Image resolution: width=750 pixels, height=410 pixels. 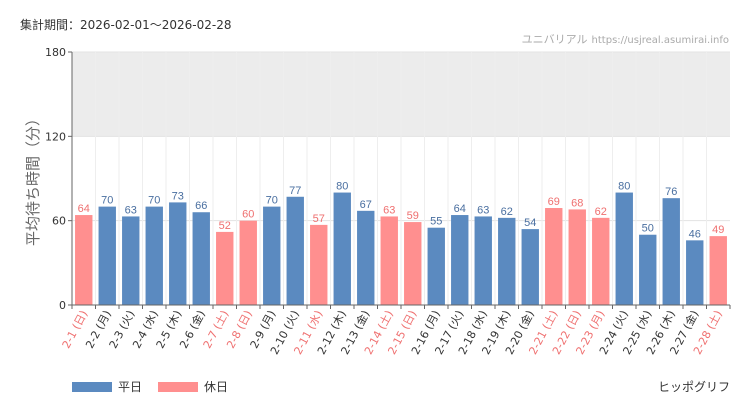 I want to click on value-label: 67, so click(x=366, y=205).